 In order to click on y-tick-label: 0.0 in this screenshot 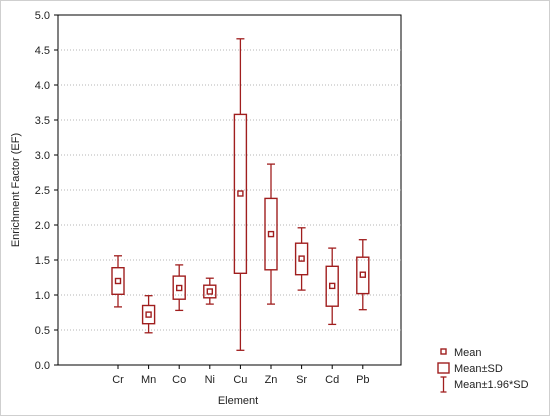, I will do `click(42, 366)`.